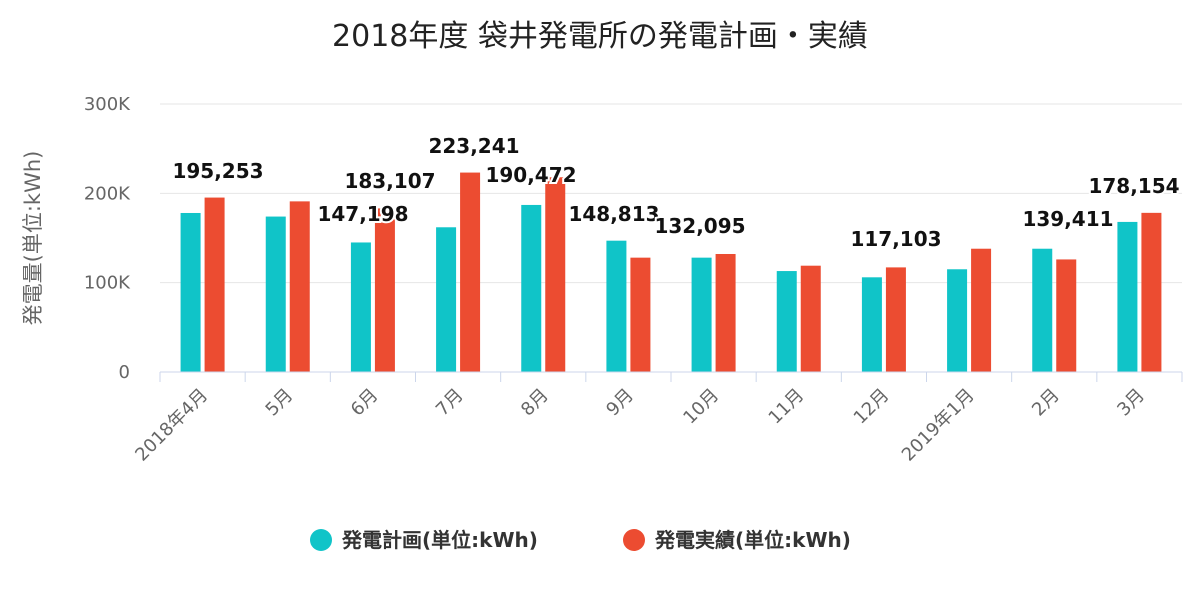 Image resolution: width=1200 pixels, height=604 pixels. What do you see at coordinates (1133, 186) in the screenshot?
I see `data-label: 178,154` at bounding box center [1133, 186].